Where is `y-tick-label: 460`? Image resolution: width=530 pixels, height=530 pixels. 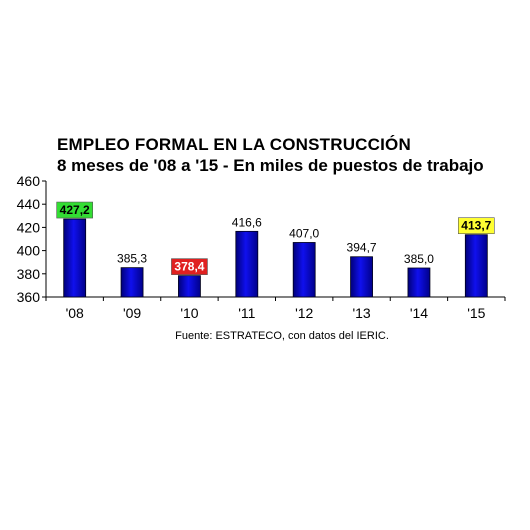
y-tick-label: 460 is located at coordinates (29, 181).